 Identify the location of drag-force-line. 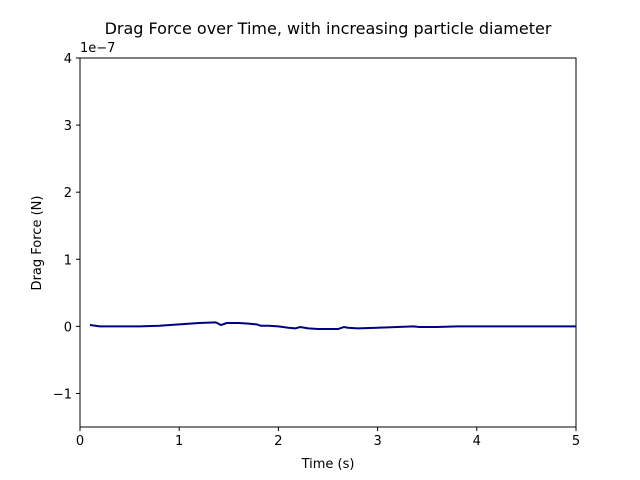
(332, 326).